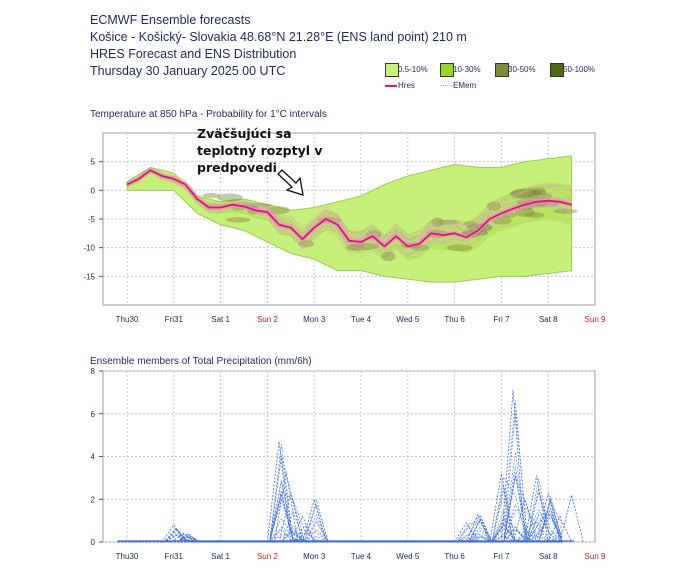 This screenshot has width=700, height=570. I want to click on legend-hres-label: Hres, so click(406, 85).